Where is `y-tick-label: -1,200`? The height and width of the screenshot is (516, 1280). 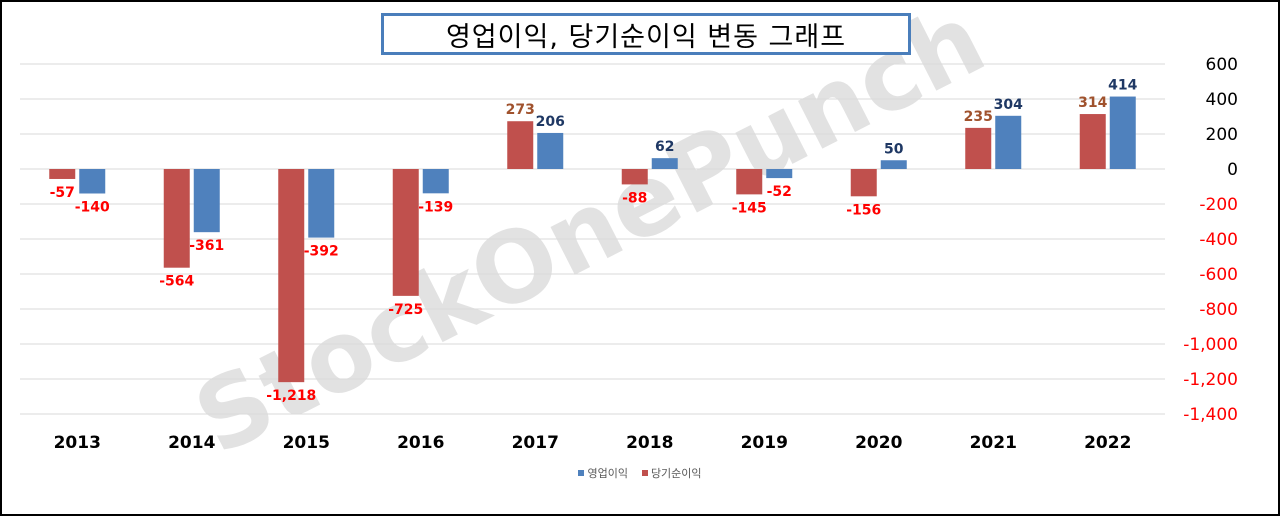 y-tick-label: -1,200 is located at coordinates (1210, 380).